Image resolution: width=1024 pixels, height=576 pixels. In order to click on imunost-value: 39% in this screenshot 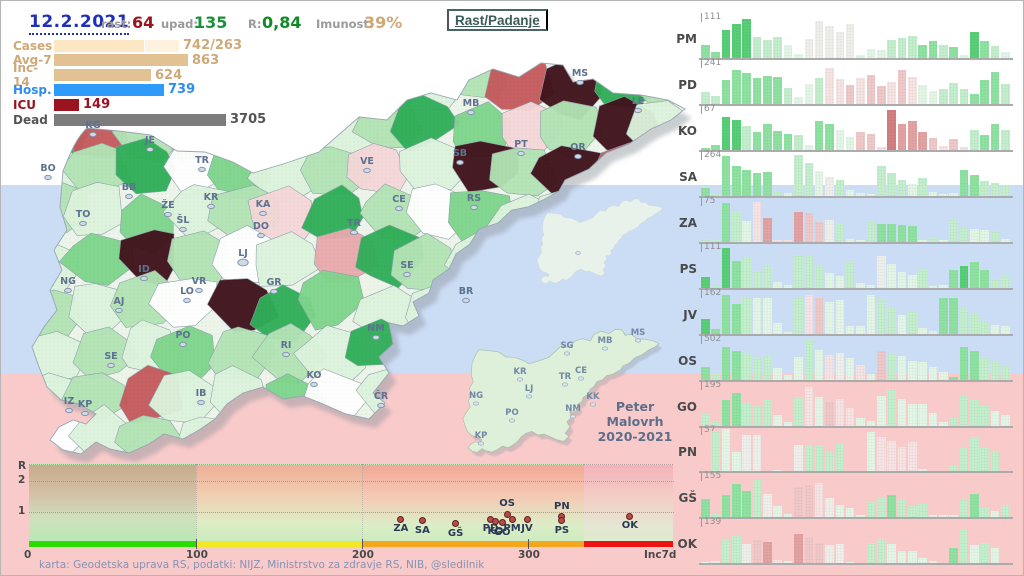, I will do `click(383, 22)`.